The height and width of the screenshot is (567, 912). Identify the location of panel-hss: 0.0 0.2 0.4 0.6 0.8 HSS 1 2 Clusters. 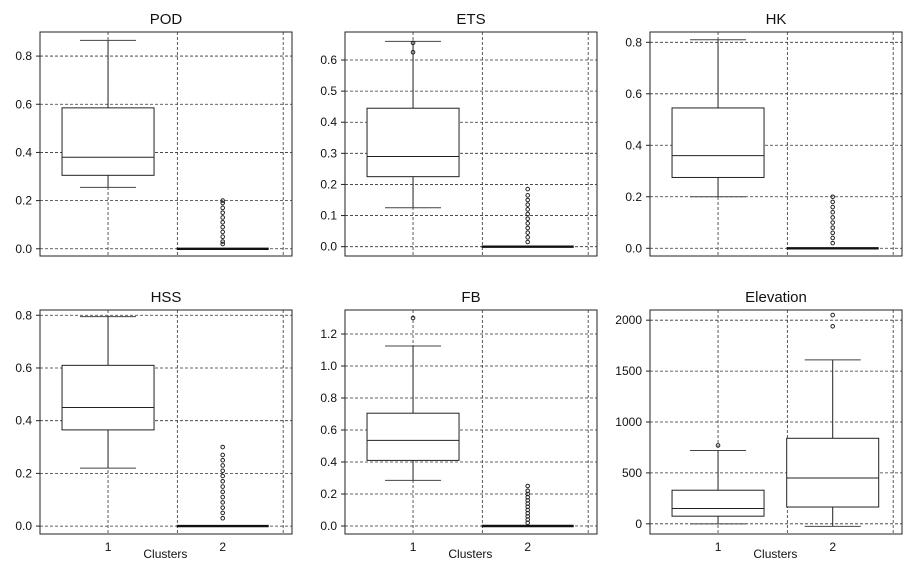
(154, 425).